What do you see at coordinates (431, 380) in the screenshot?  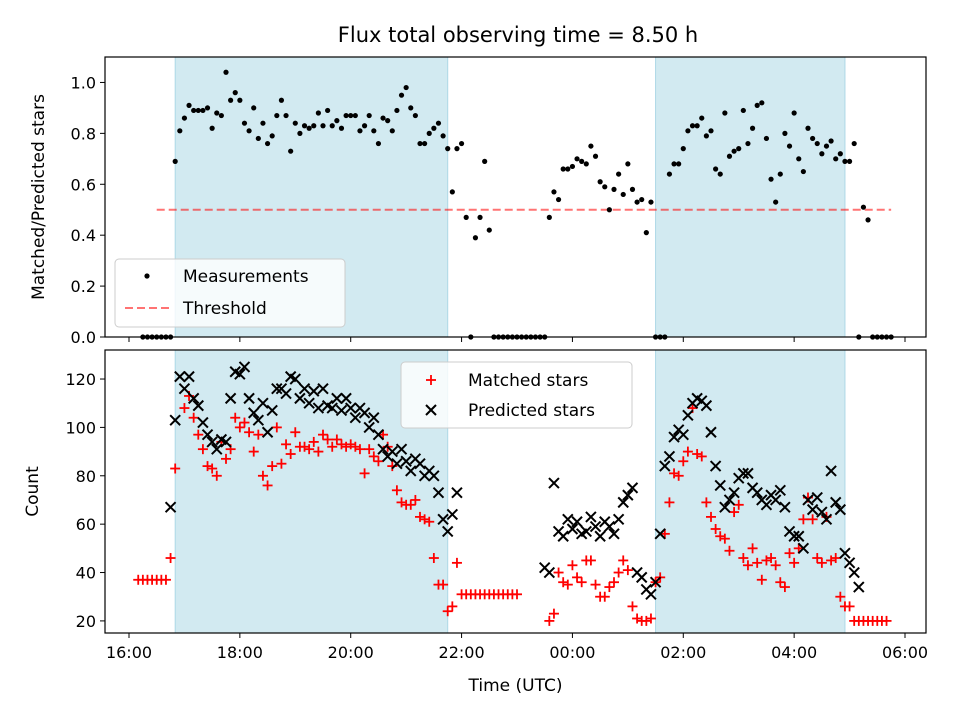 I see `legend-marker-matched` at bounding box center [431, 380].